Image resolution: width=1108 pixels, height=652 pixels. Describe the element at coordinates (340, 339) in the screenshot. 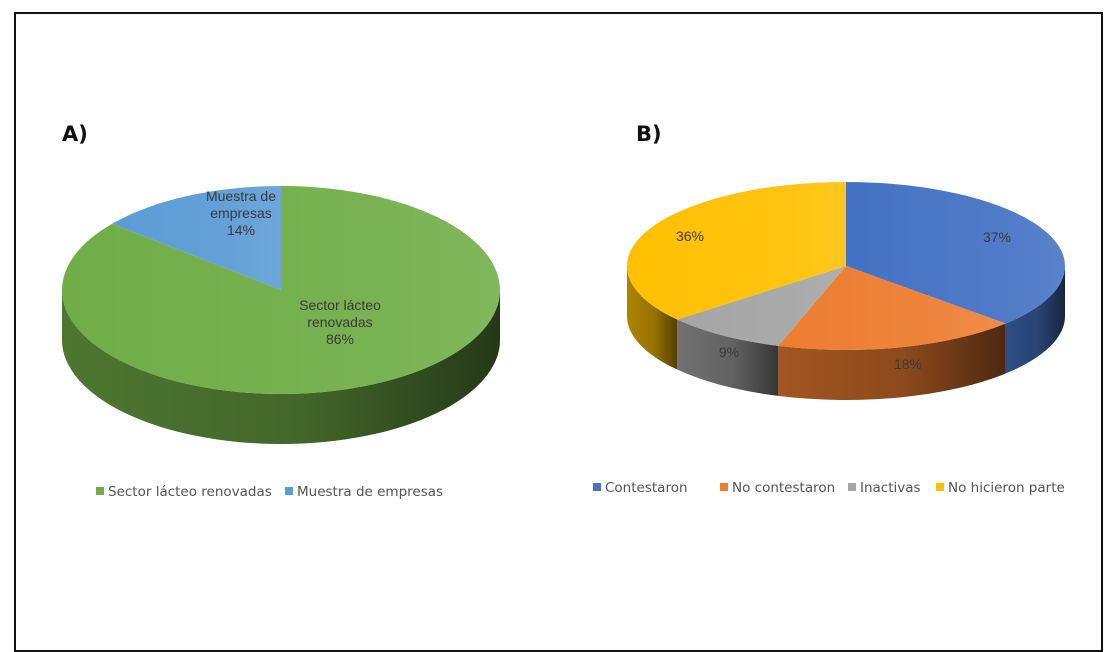

I see `pie-data-label-sector-lacteo-renovadas: 86%` at that location.